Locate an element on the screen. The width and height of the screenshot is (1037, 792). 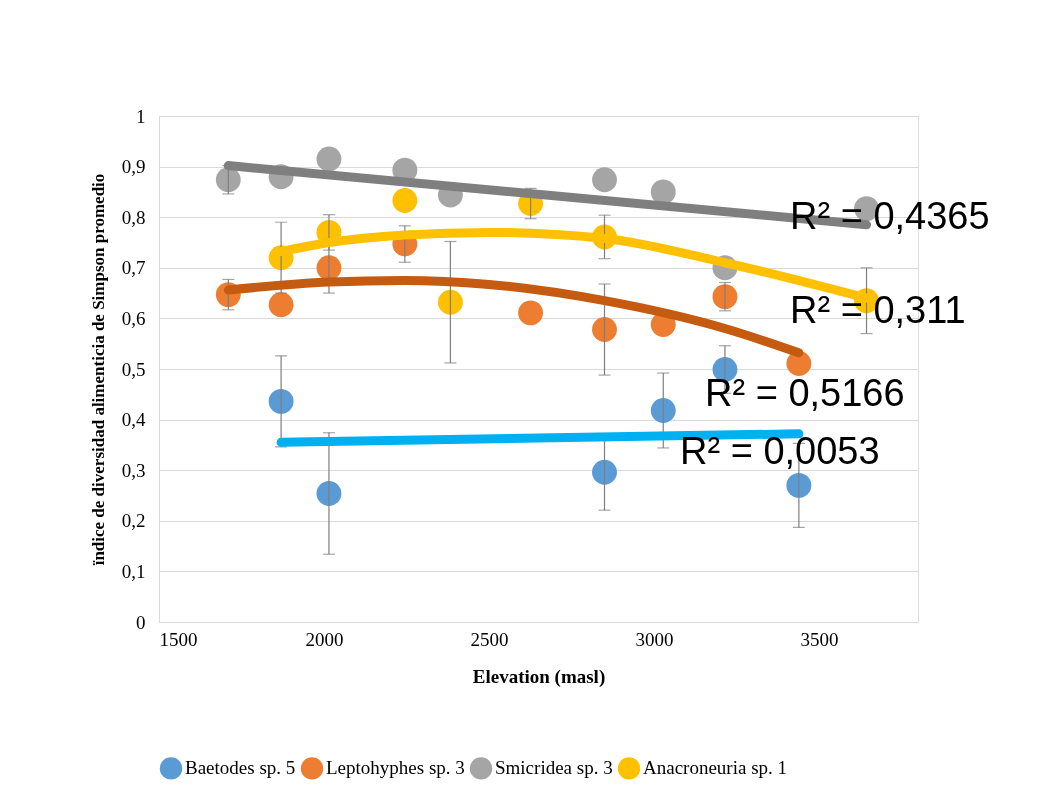
y-tick-label: 0,9 is located at coordinates (133, 167).